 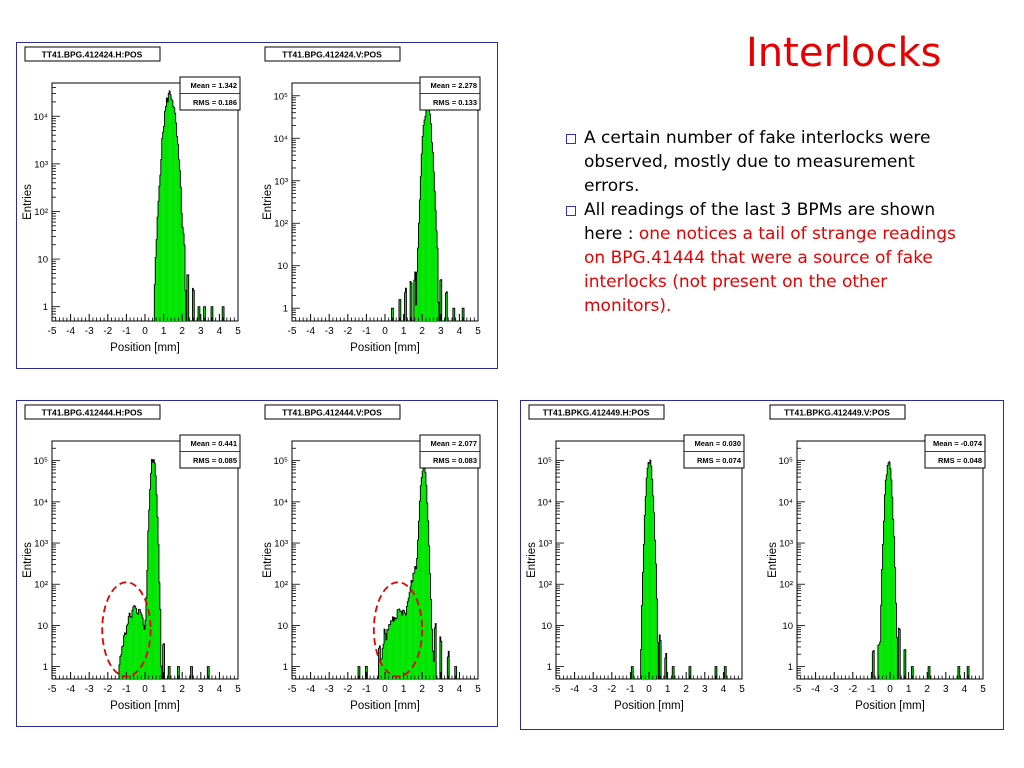 What do you see at coordinates (407, 571) in the screenshot?
I see `histogram-outline` at bounding box center [407, 571].